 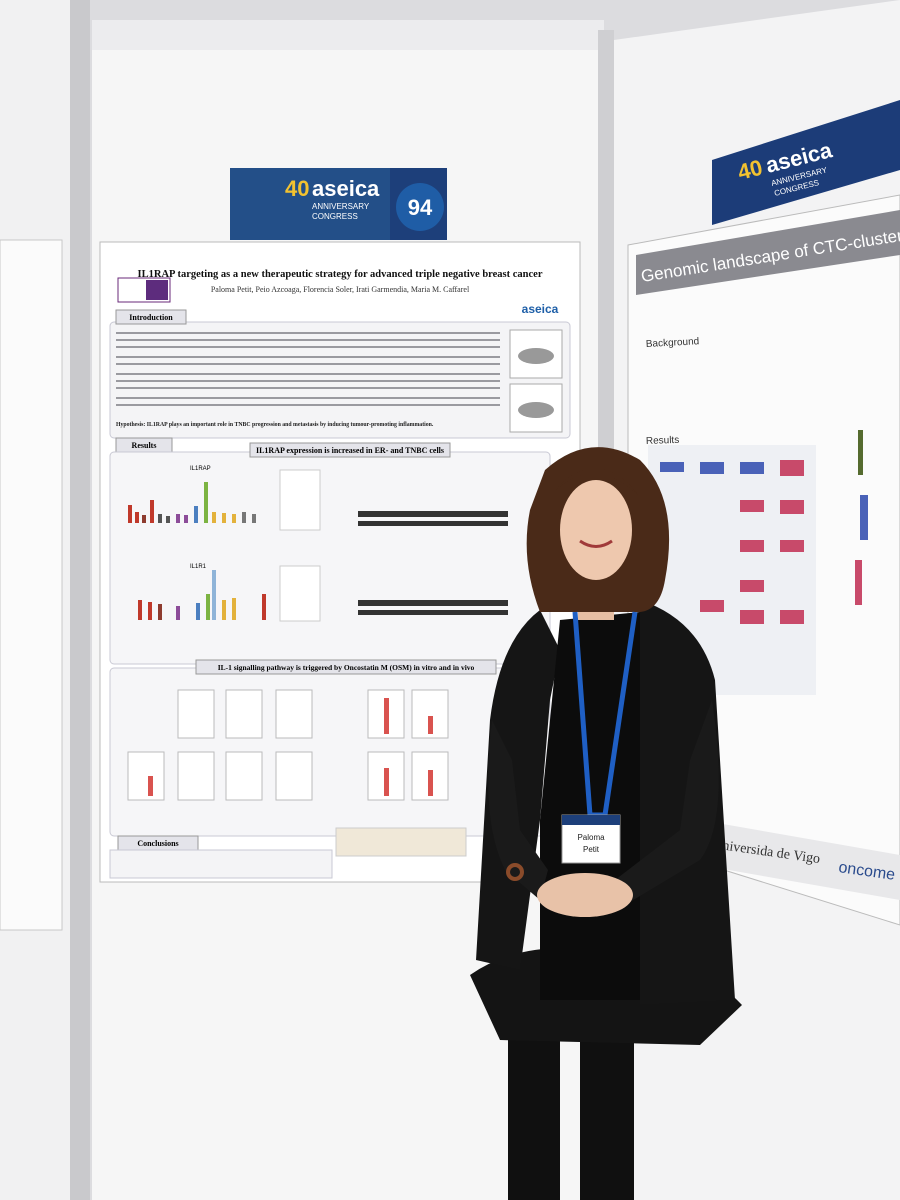 What do you see at coordinates (768, 252) in the screenshot?
I see `right-title-bar` at bounding box center [768, 252].